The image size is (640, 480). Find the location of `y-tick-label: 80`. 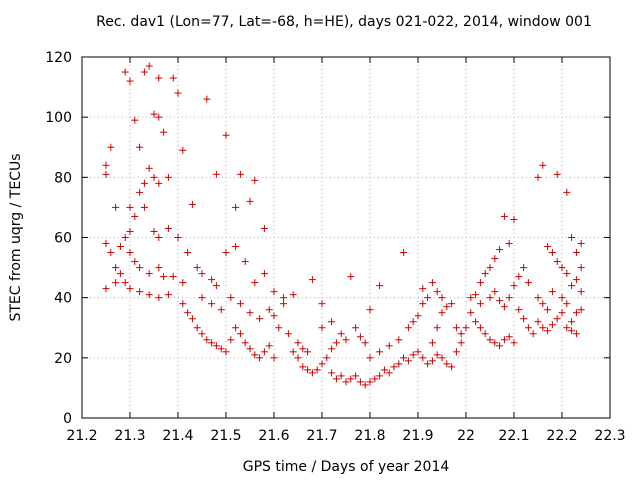

y-tick-label: 80 is located at coordinates (63, 178).